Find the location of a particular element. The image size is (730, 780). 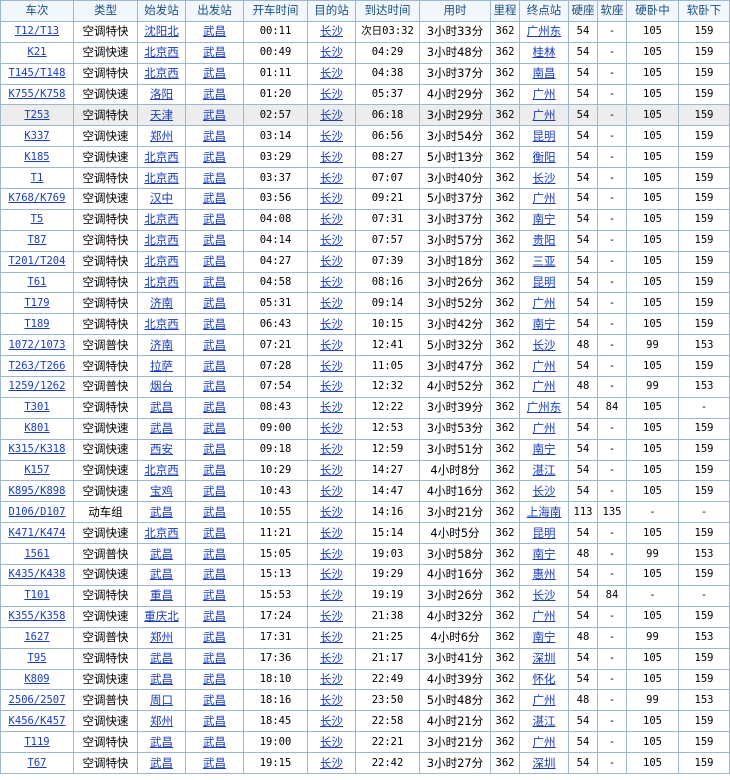

terminal-station-link: 衡阳 is located at coordinates (544, 156).